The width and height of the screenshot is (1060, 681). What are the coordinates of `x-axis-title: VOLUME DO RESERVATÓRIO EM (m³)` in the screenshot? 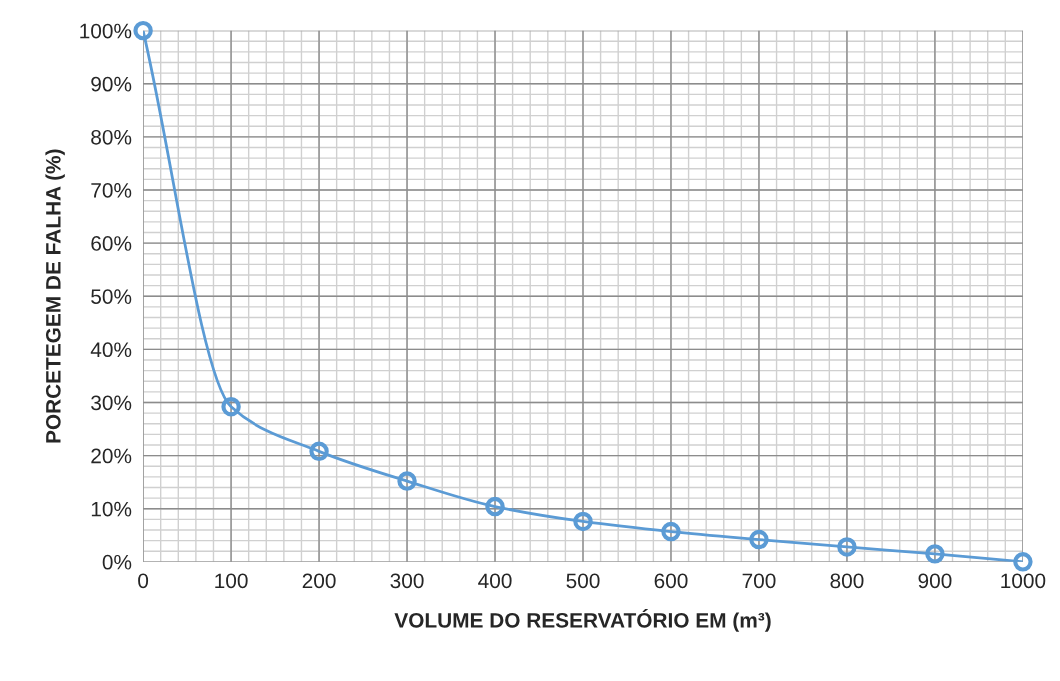 It's located at (582, 620).